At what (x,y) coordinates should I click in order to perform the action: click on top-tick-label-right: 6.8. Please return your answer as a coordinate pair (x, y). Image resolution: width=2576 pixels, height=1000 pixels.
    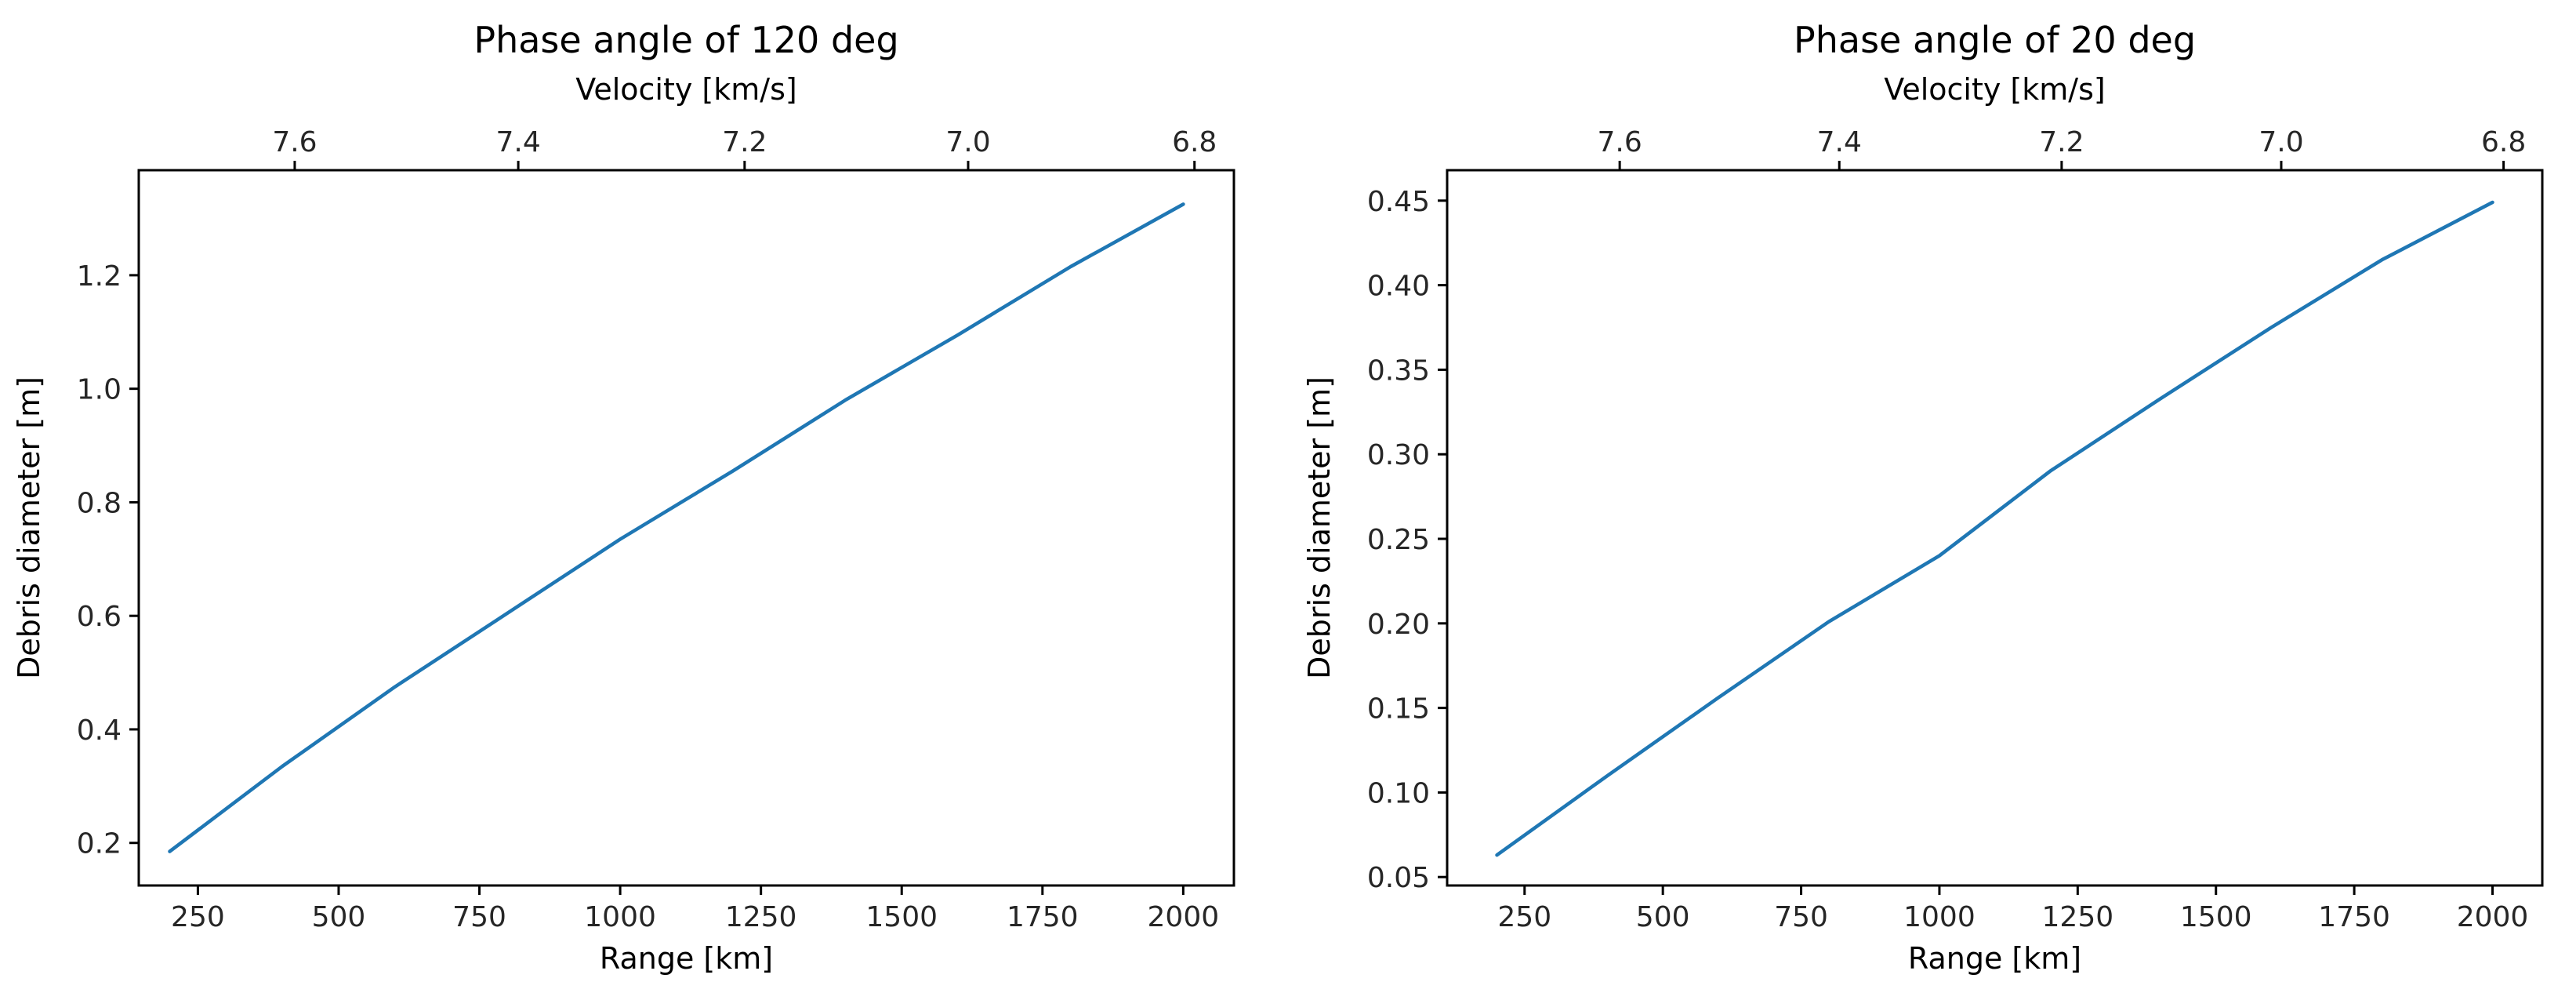
    Looking at the image, I should click on (2504, 142).